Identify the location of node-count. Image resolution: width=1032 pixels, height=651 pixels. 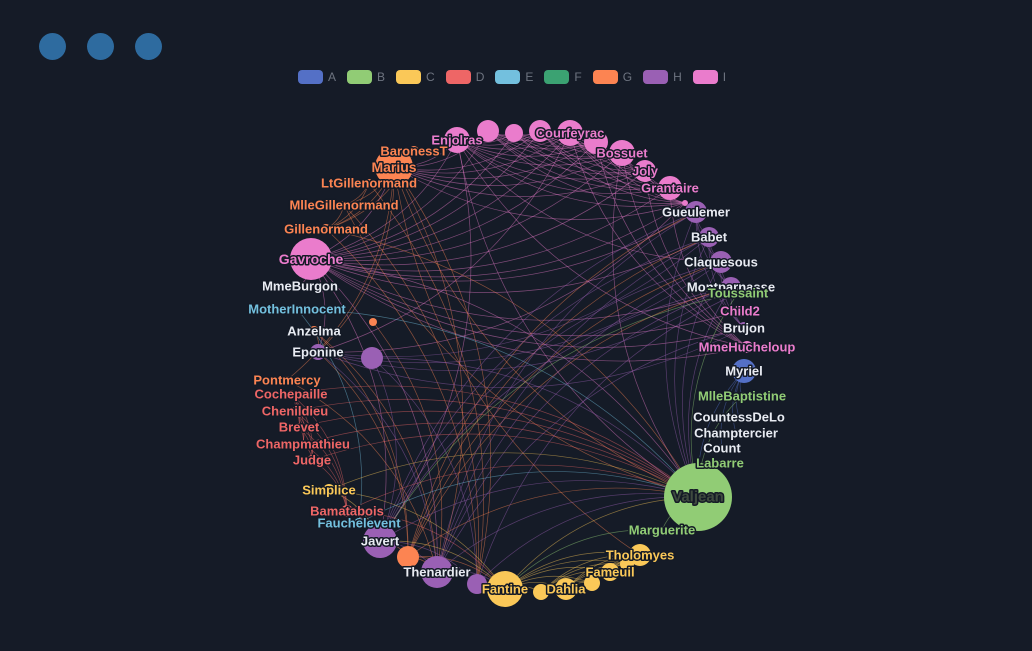
(722, 448).